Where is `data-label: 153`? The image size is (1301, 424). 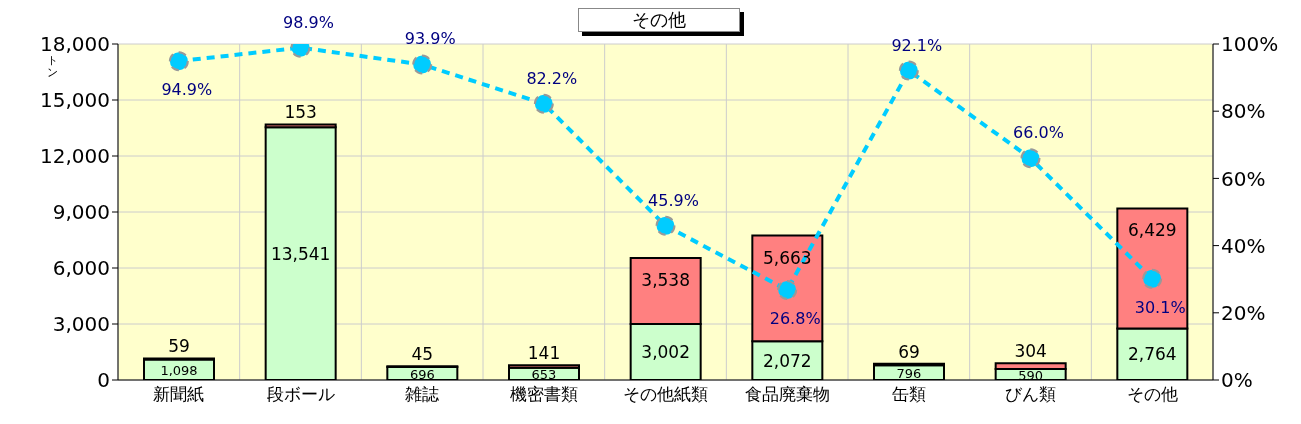
data-label: 153 is located at coordinates (300, 112).